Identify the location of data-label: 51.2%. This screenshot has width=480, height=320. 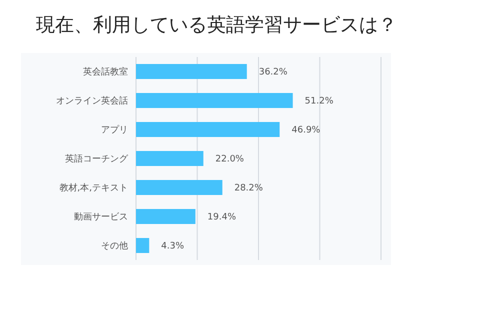
(319, 101).